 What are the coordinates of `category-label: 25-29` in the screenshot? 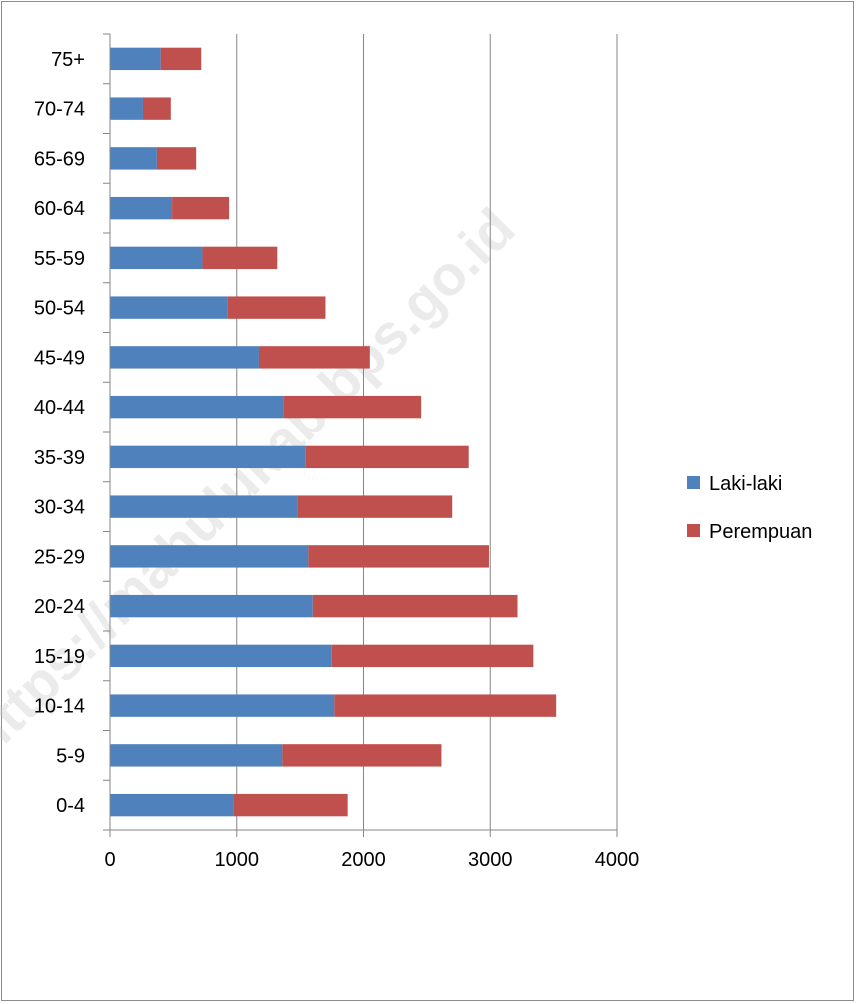 It's located at (59, 557).